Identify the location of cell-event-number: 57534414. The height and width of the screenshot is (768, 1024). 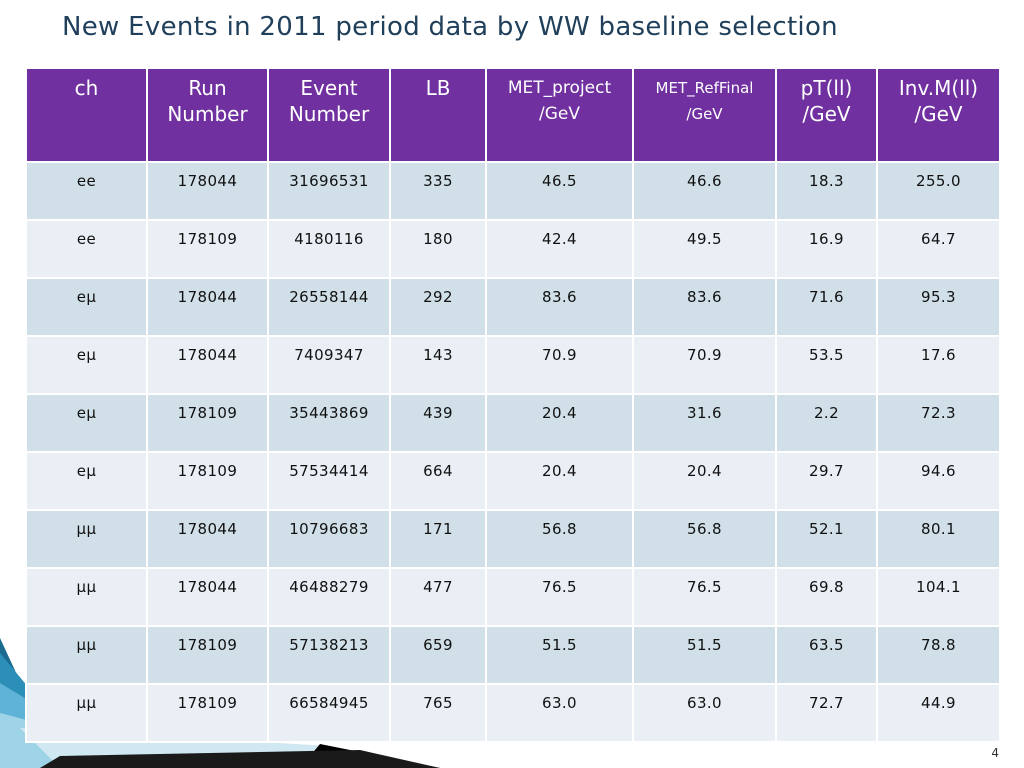
(329, 481).